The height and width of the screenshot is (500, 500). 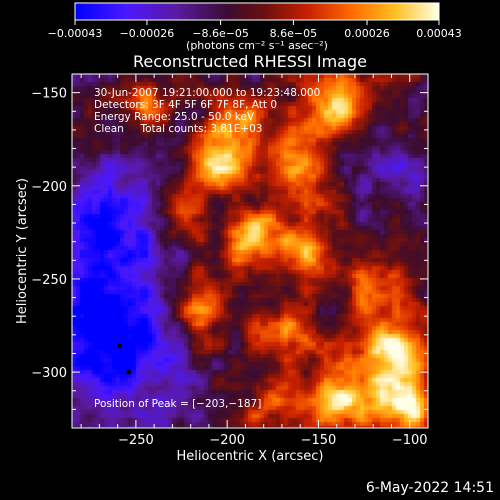 I want to click on colorbar-units-label: (photons cm⁻² s⁻¹ asec⁻²), so click(x=257, y=45).